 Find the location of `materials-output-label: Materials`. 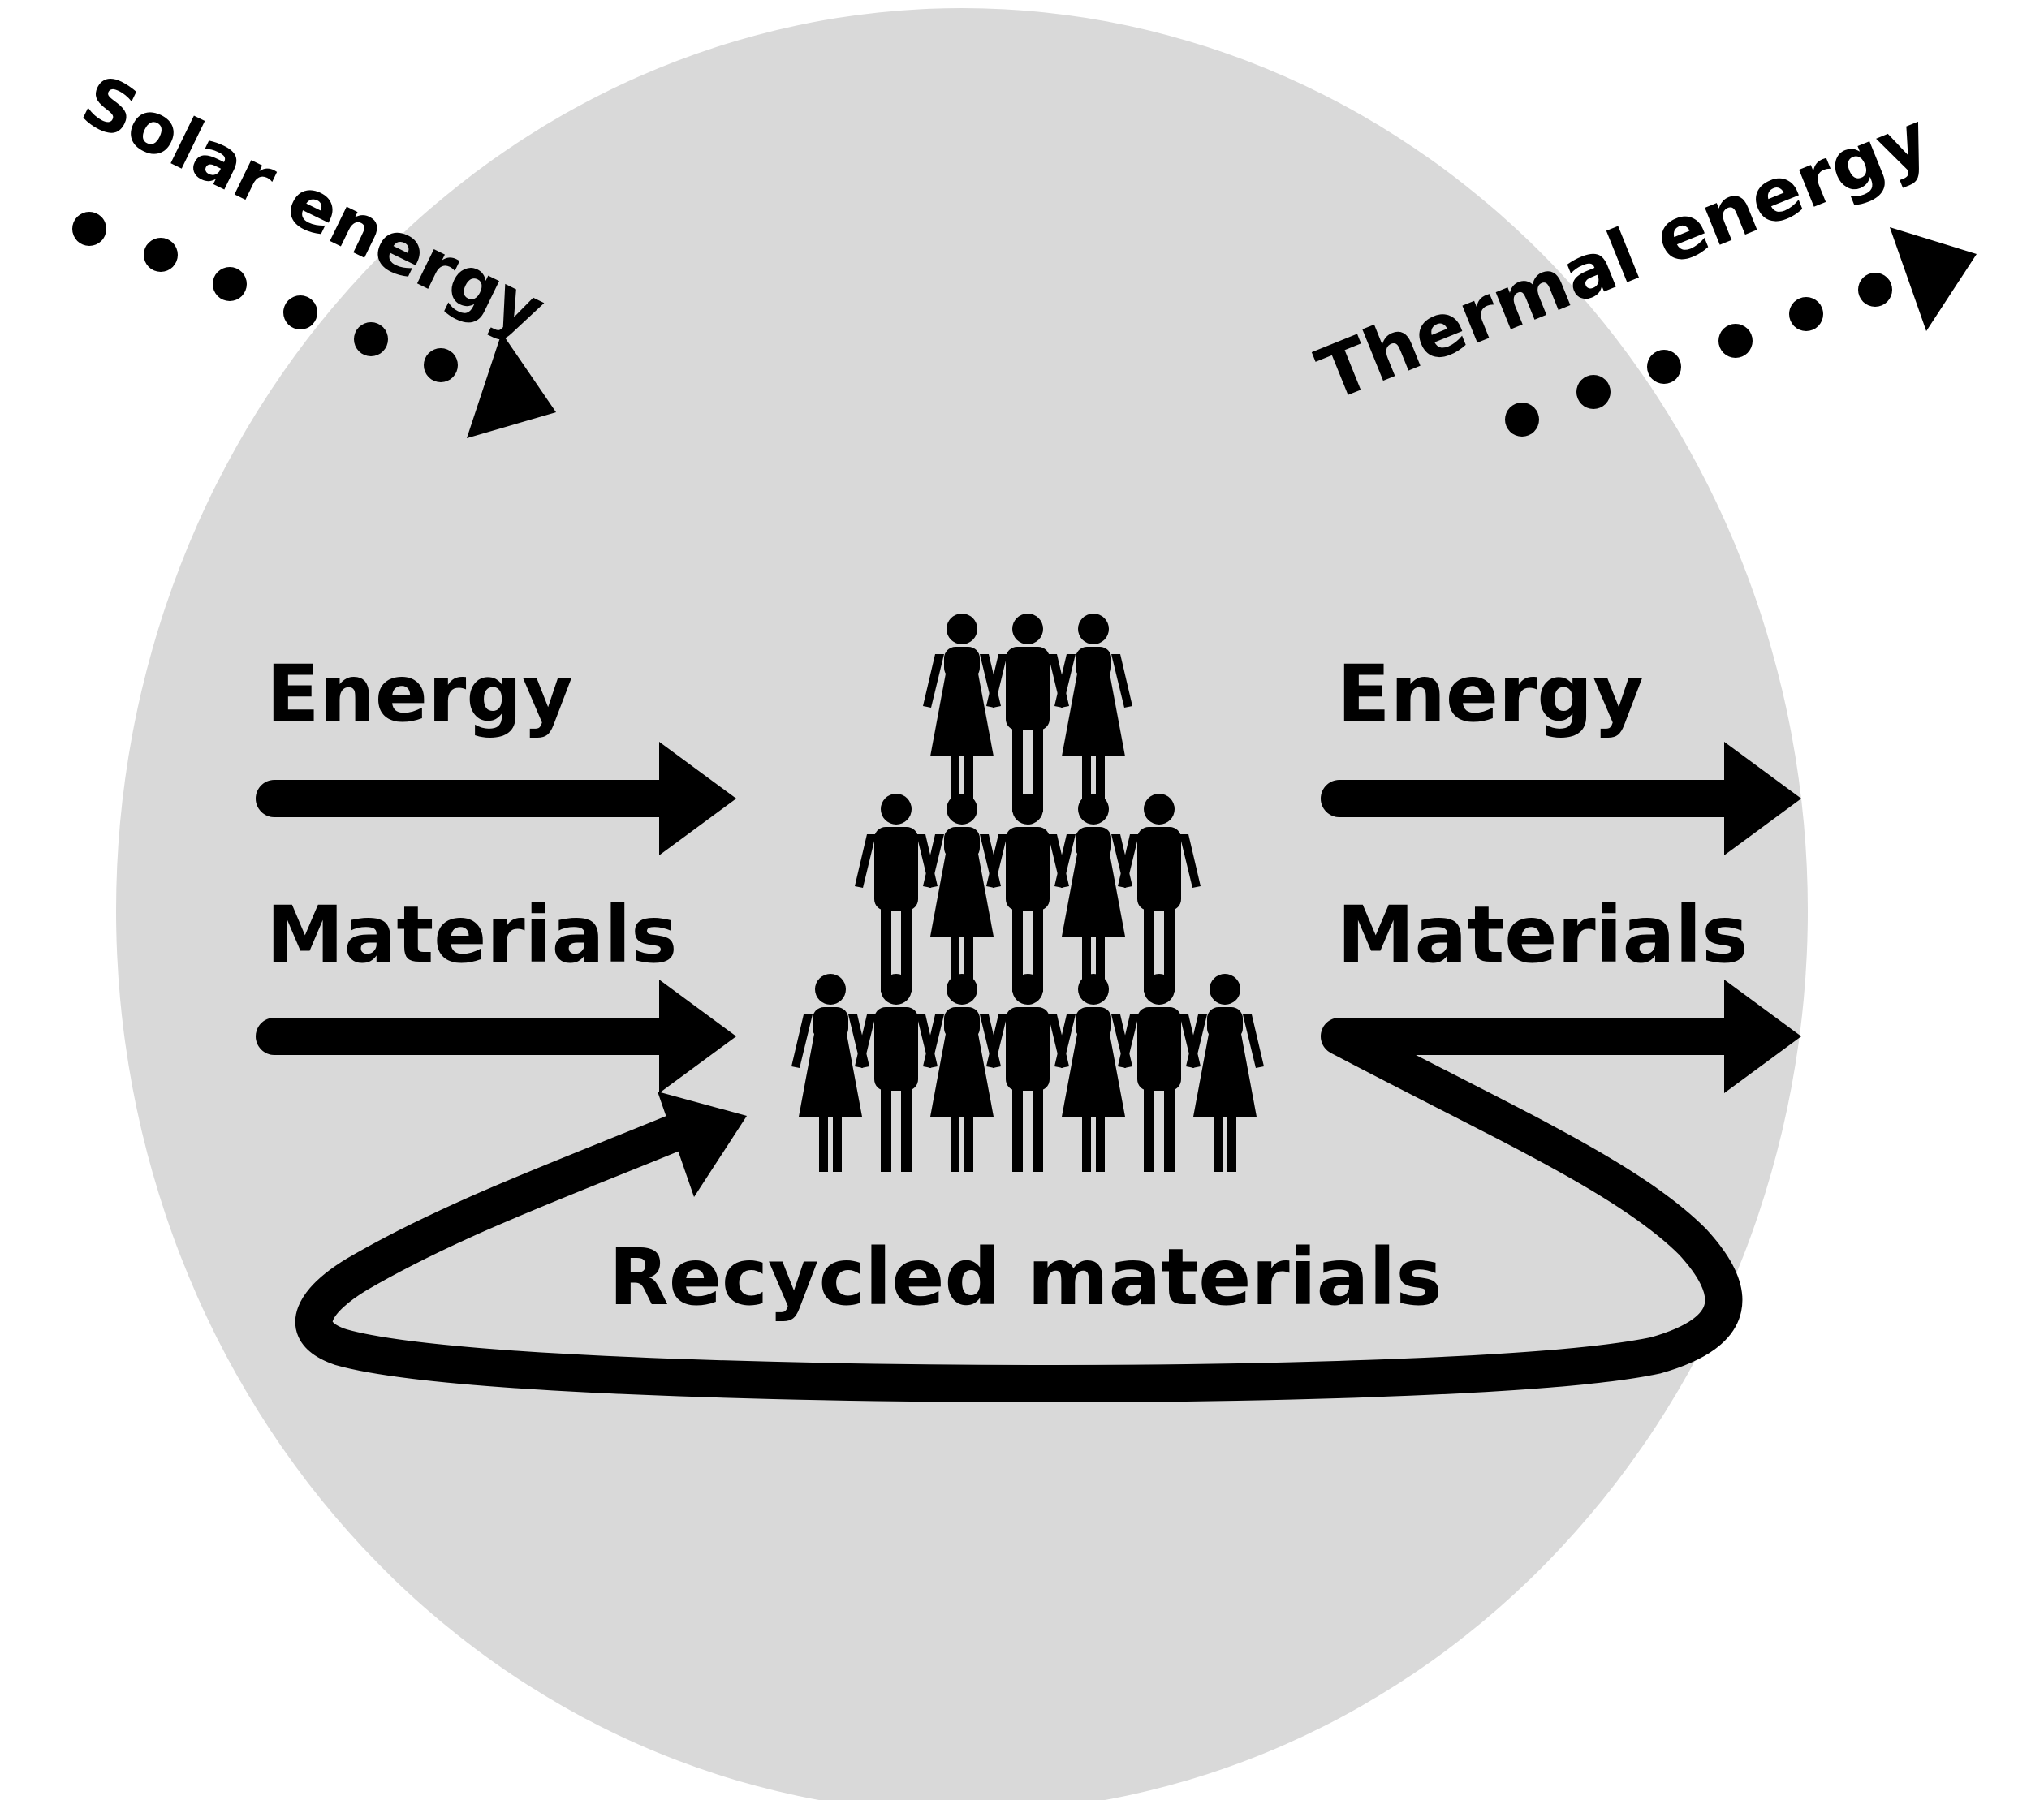

materials-output-label: Materials is located at coordinates (1542, 934).